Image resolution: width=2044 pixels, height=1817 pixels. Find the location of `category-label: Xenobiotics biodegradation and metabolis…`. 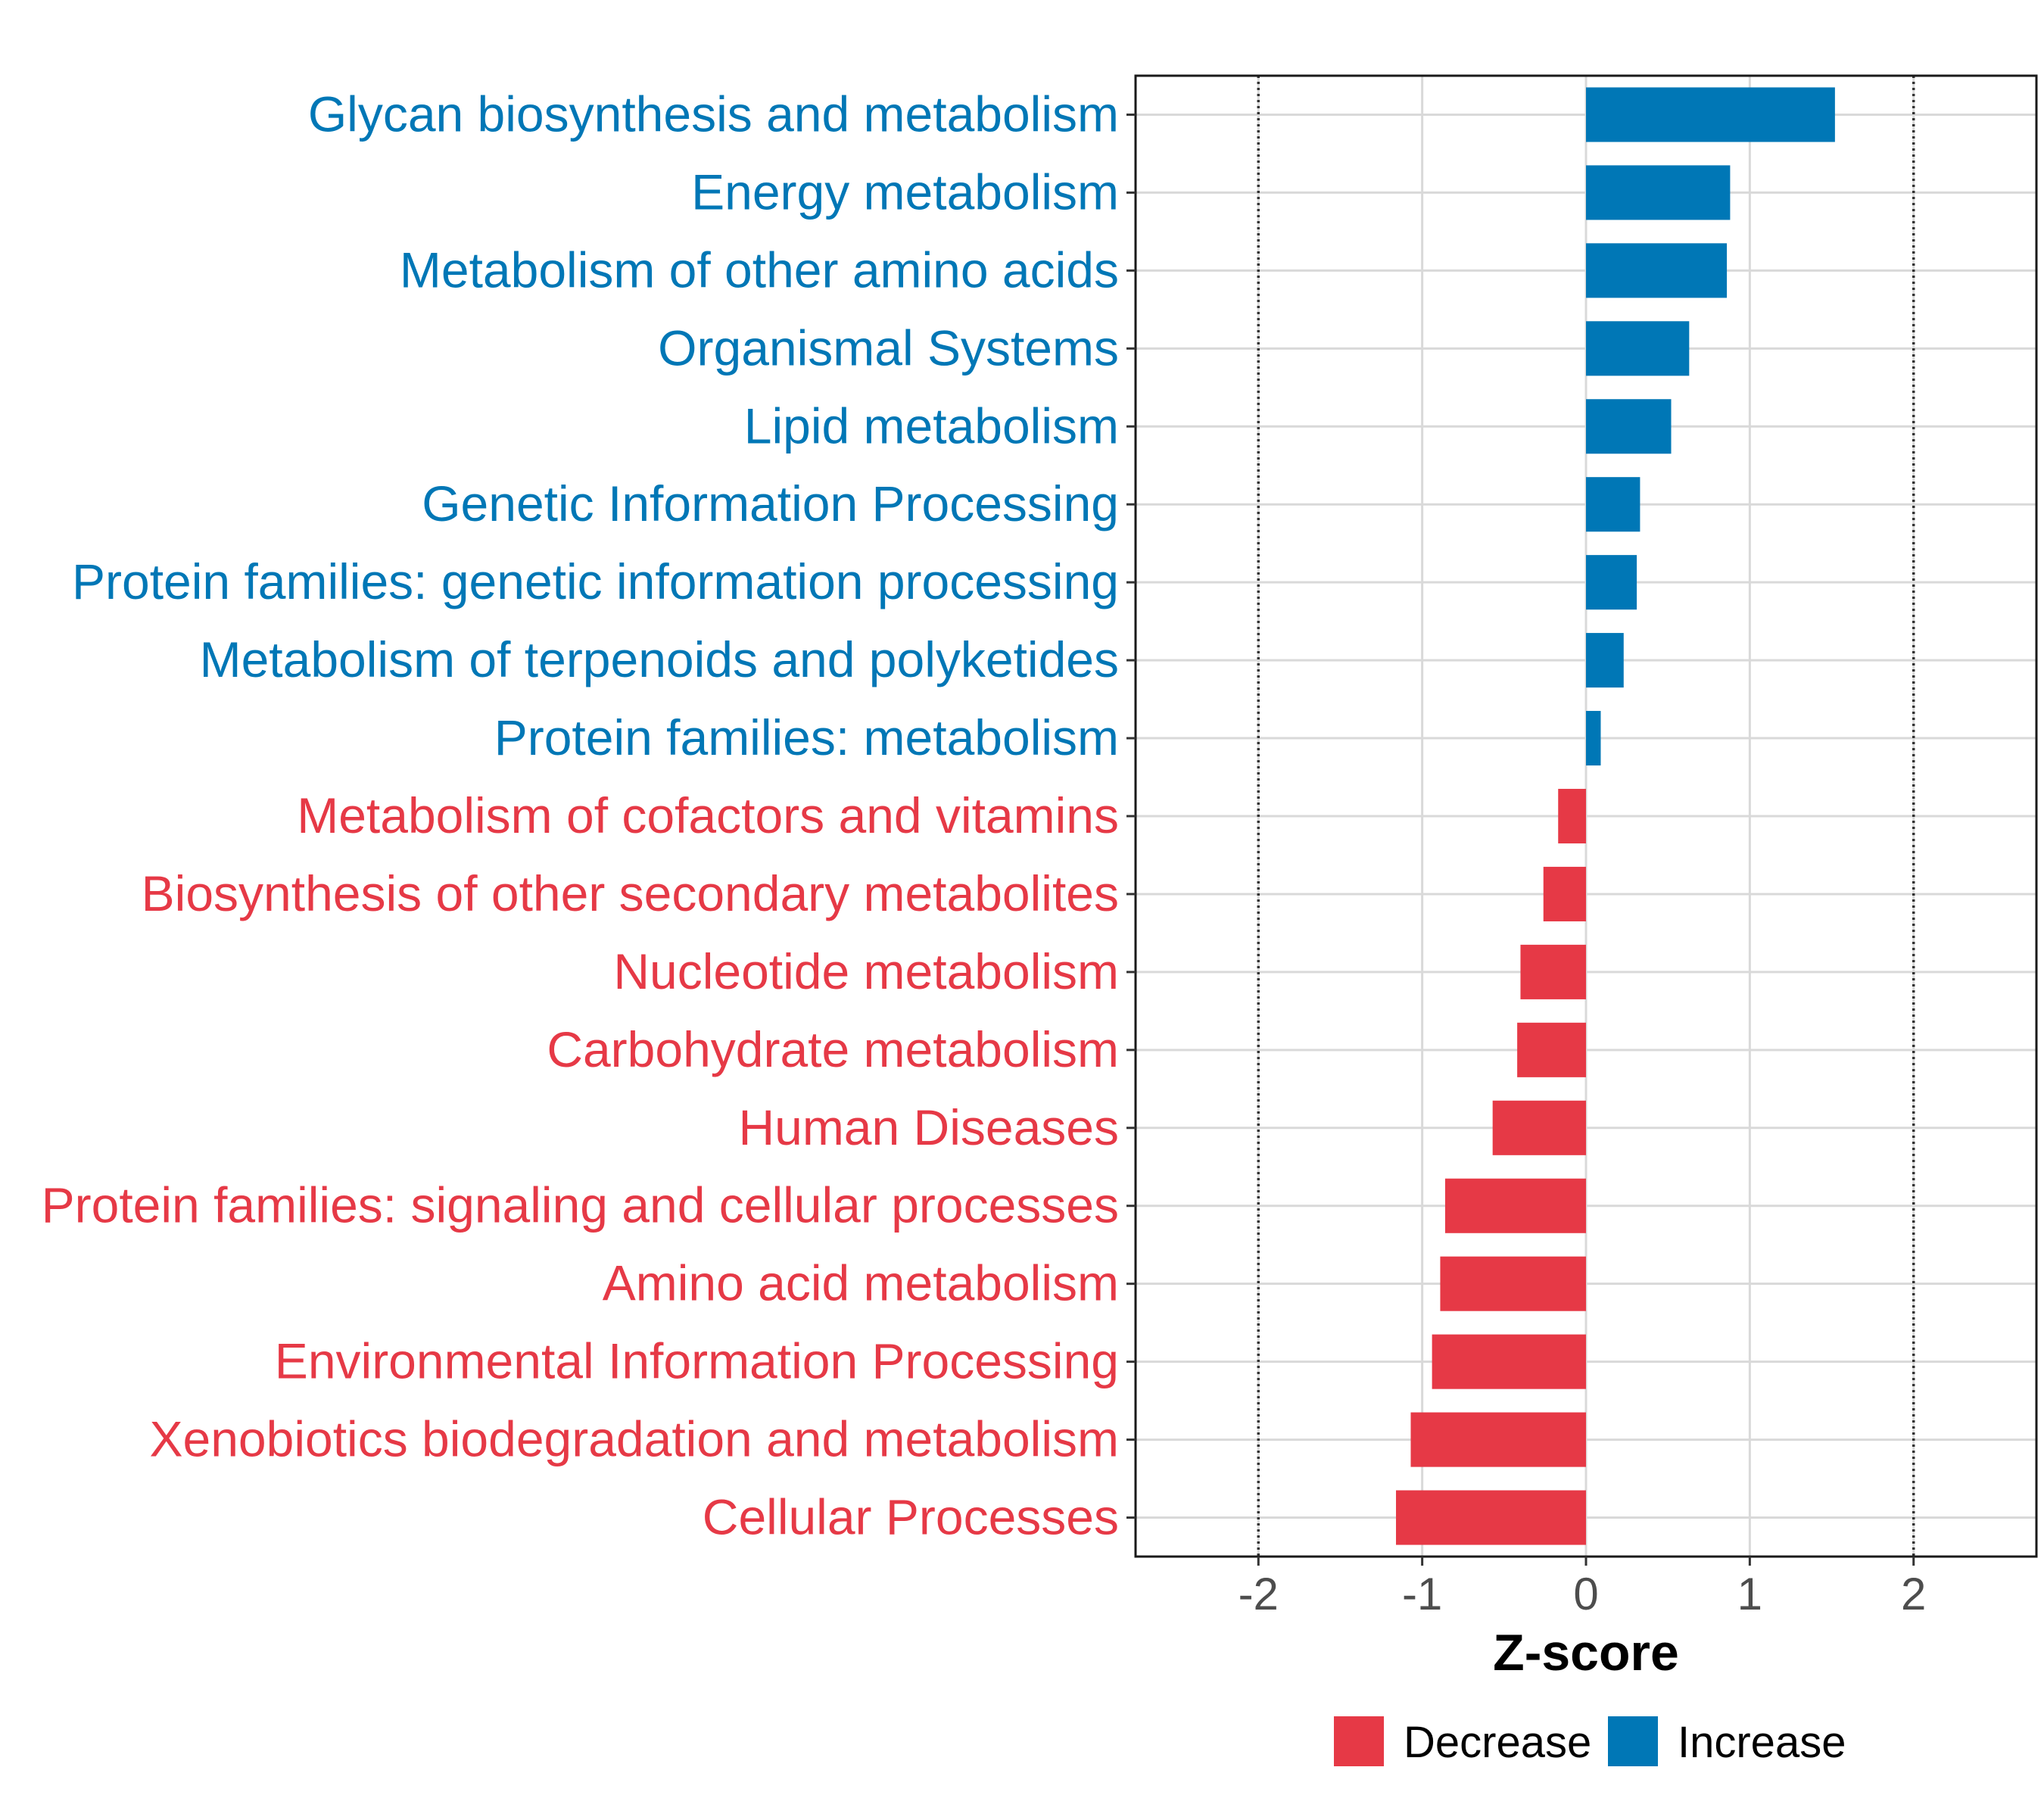

category-label: Xenobiotics biodegradation and metabolis… is located at coordinates (635, 1439).